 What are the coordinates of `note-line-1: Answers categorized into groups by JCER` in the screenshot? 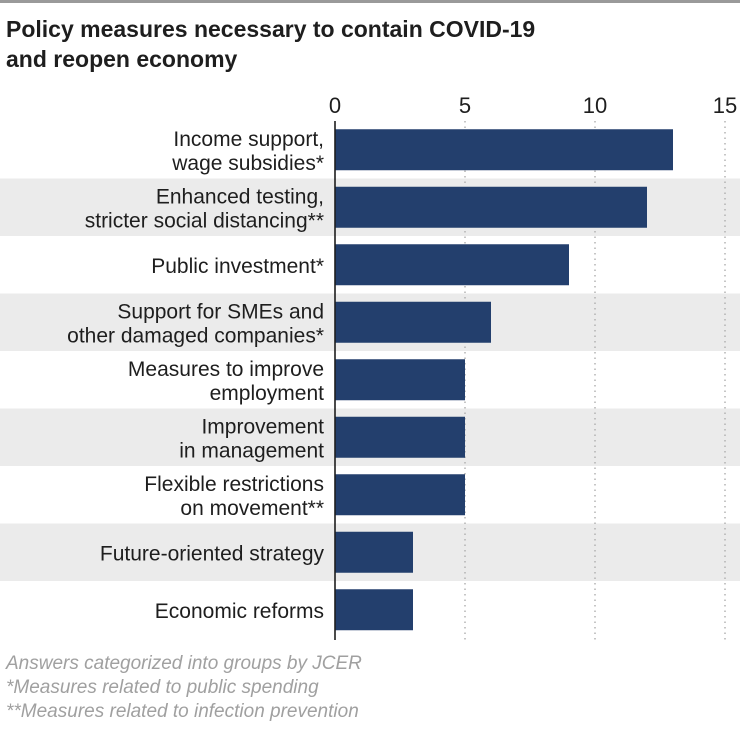 It's located at (184, 663).